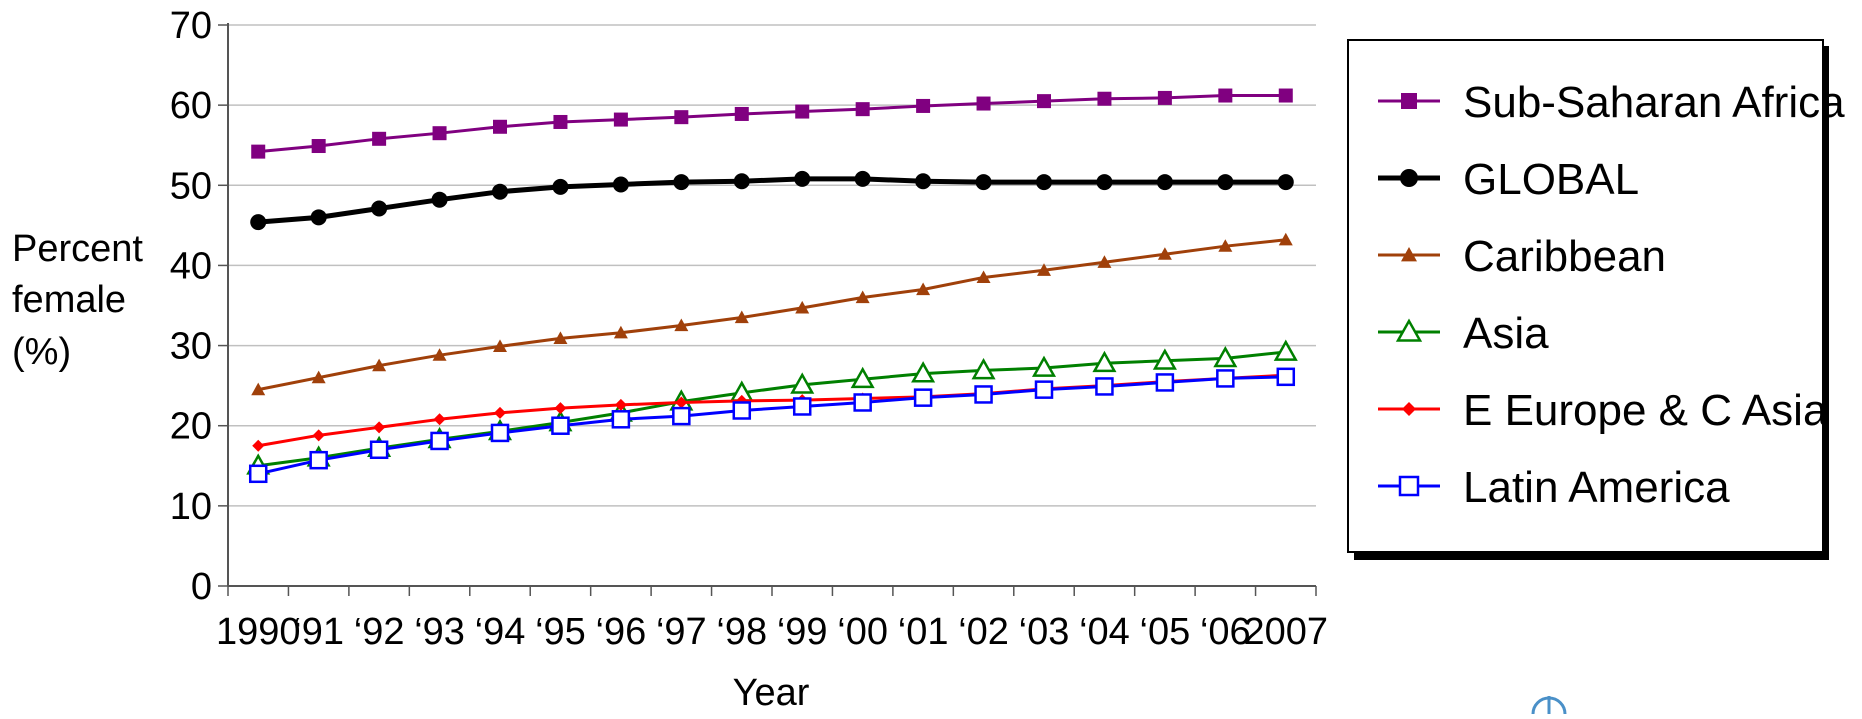 The image size is (1862, 719). I want to click on y-tick-label: 30, so click(191, 347).